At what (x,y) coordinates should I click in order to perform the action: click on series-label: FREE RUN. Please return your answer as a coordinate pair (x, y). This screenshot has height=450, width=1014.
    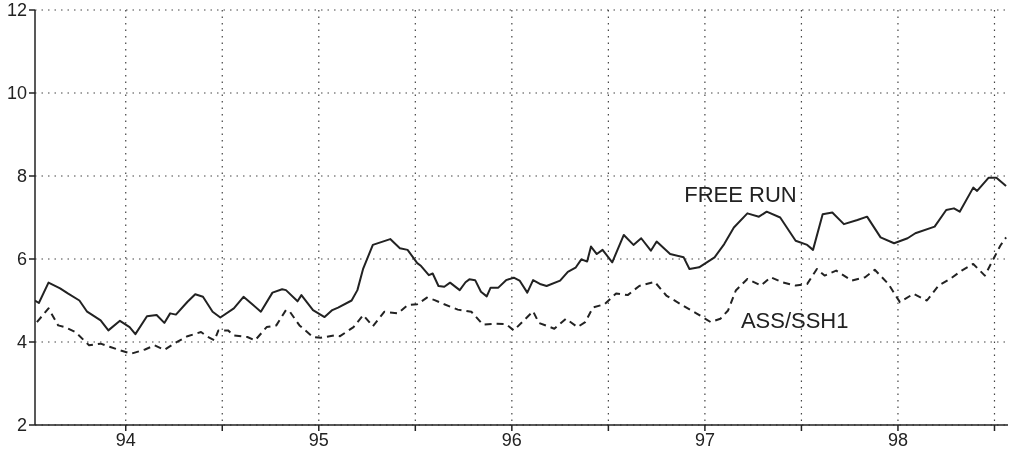
    Looking at the image, I should click on (740, 195).